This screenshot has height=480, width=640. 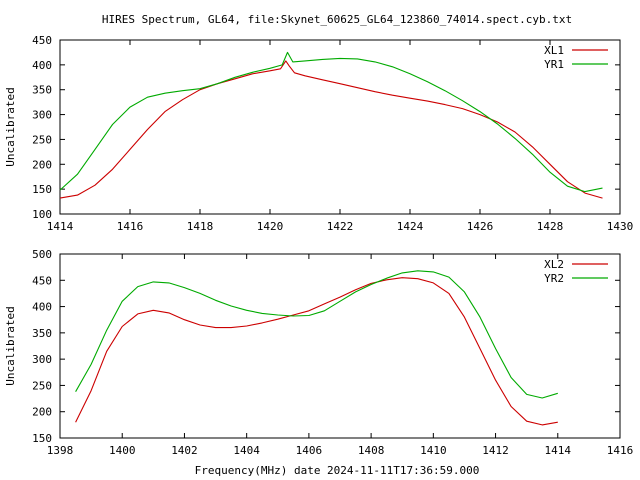 What do you see at coordinates (309, 450) in the screenshot?
I see `x-tick-label: 1406` at bounding box center [309, 450].